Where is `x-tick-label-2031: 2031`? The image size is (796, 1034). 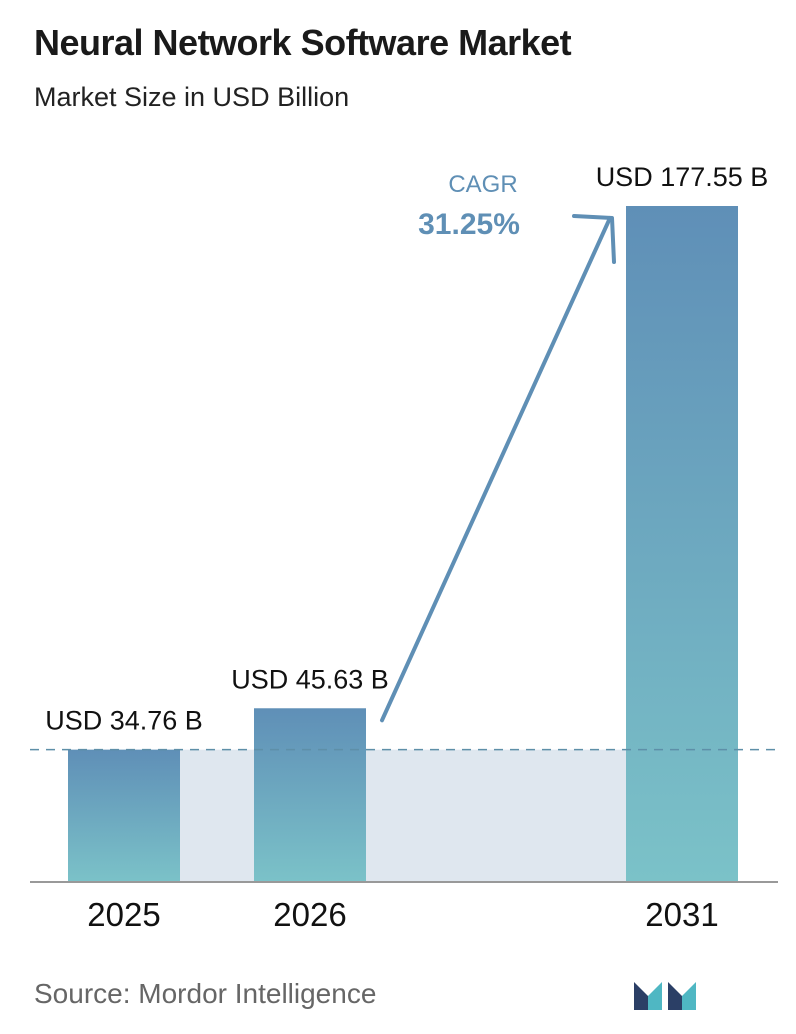 x-tick-label-2031: 2031 is located at coordinates (681, 914).